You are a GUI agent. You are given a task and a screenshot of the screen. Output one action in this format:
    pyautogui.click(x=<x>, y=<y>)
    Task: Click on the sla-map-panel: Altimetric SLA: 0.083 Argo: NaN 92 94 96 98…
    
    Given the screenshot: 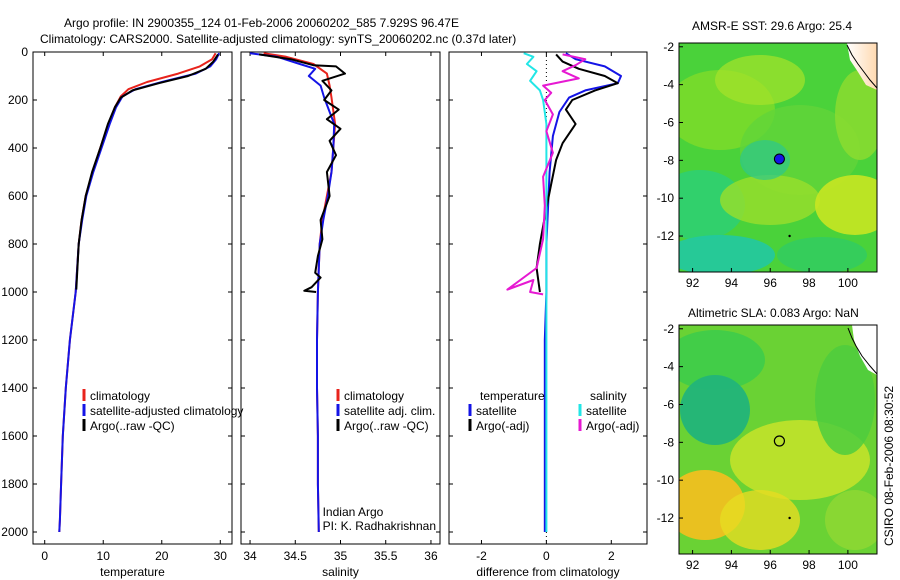 What is the action you would take?
    pyautogui.click(x=767, y=439)
    